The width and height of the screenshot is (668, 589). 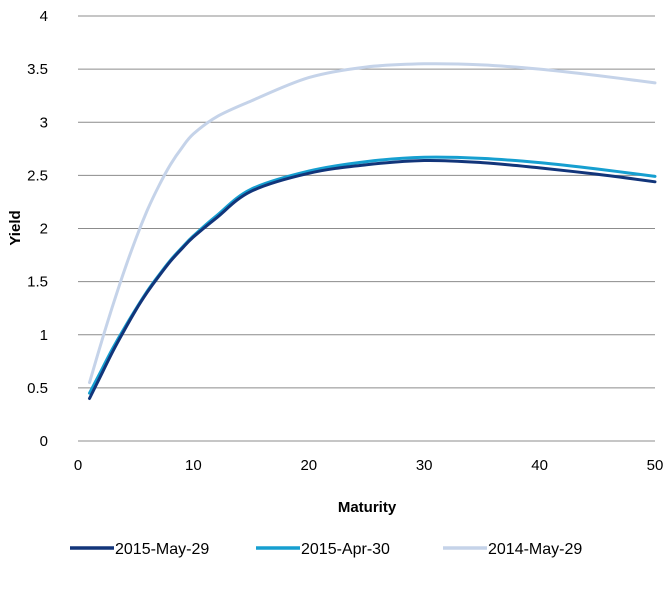 What do you see at coordinates (655, 465) in the screenshot?
I see `x-tick-label: 50` at bounding box center [655, 465].